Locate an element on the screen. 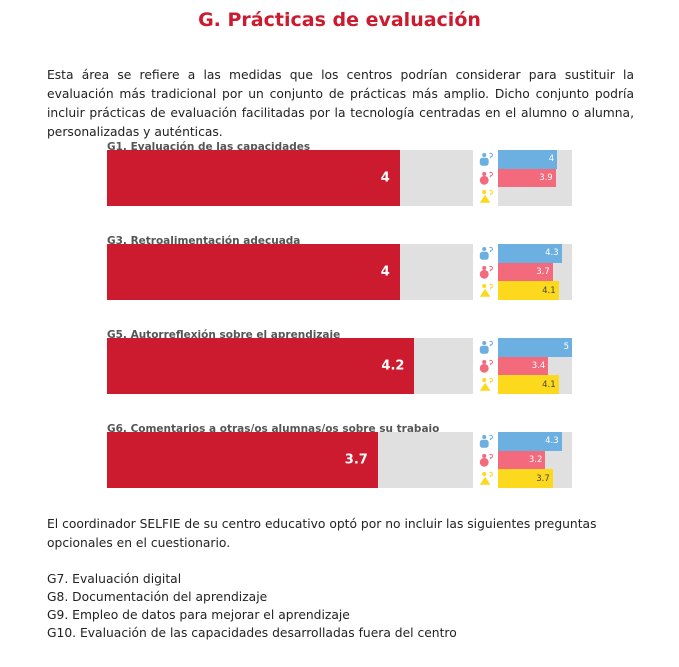 The width and height of the screenshot is (679, 667). group-score-fill: 3.2 is located at coordinates (522, 460).